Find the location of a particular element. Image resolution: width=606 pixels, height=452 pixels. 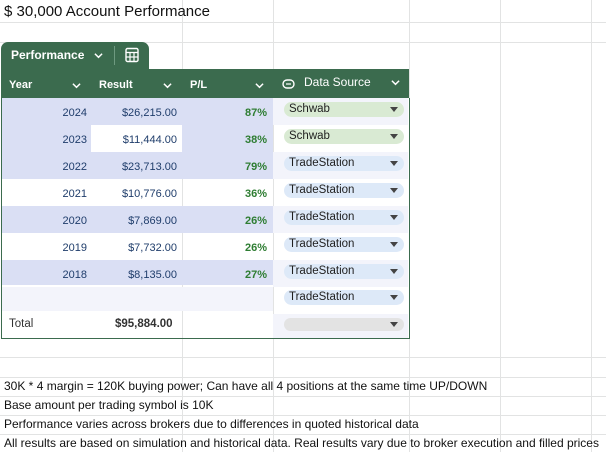

pl-cell: 36% is located at coordinates (255, 194).